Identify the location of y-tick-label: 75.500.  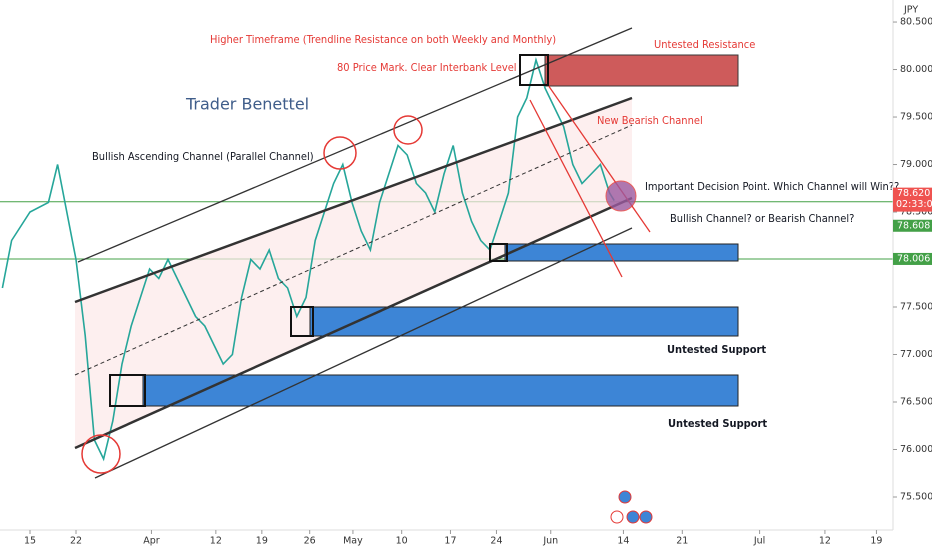
(916, 496).